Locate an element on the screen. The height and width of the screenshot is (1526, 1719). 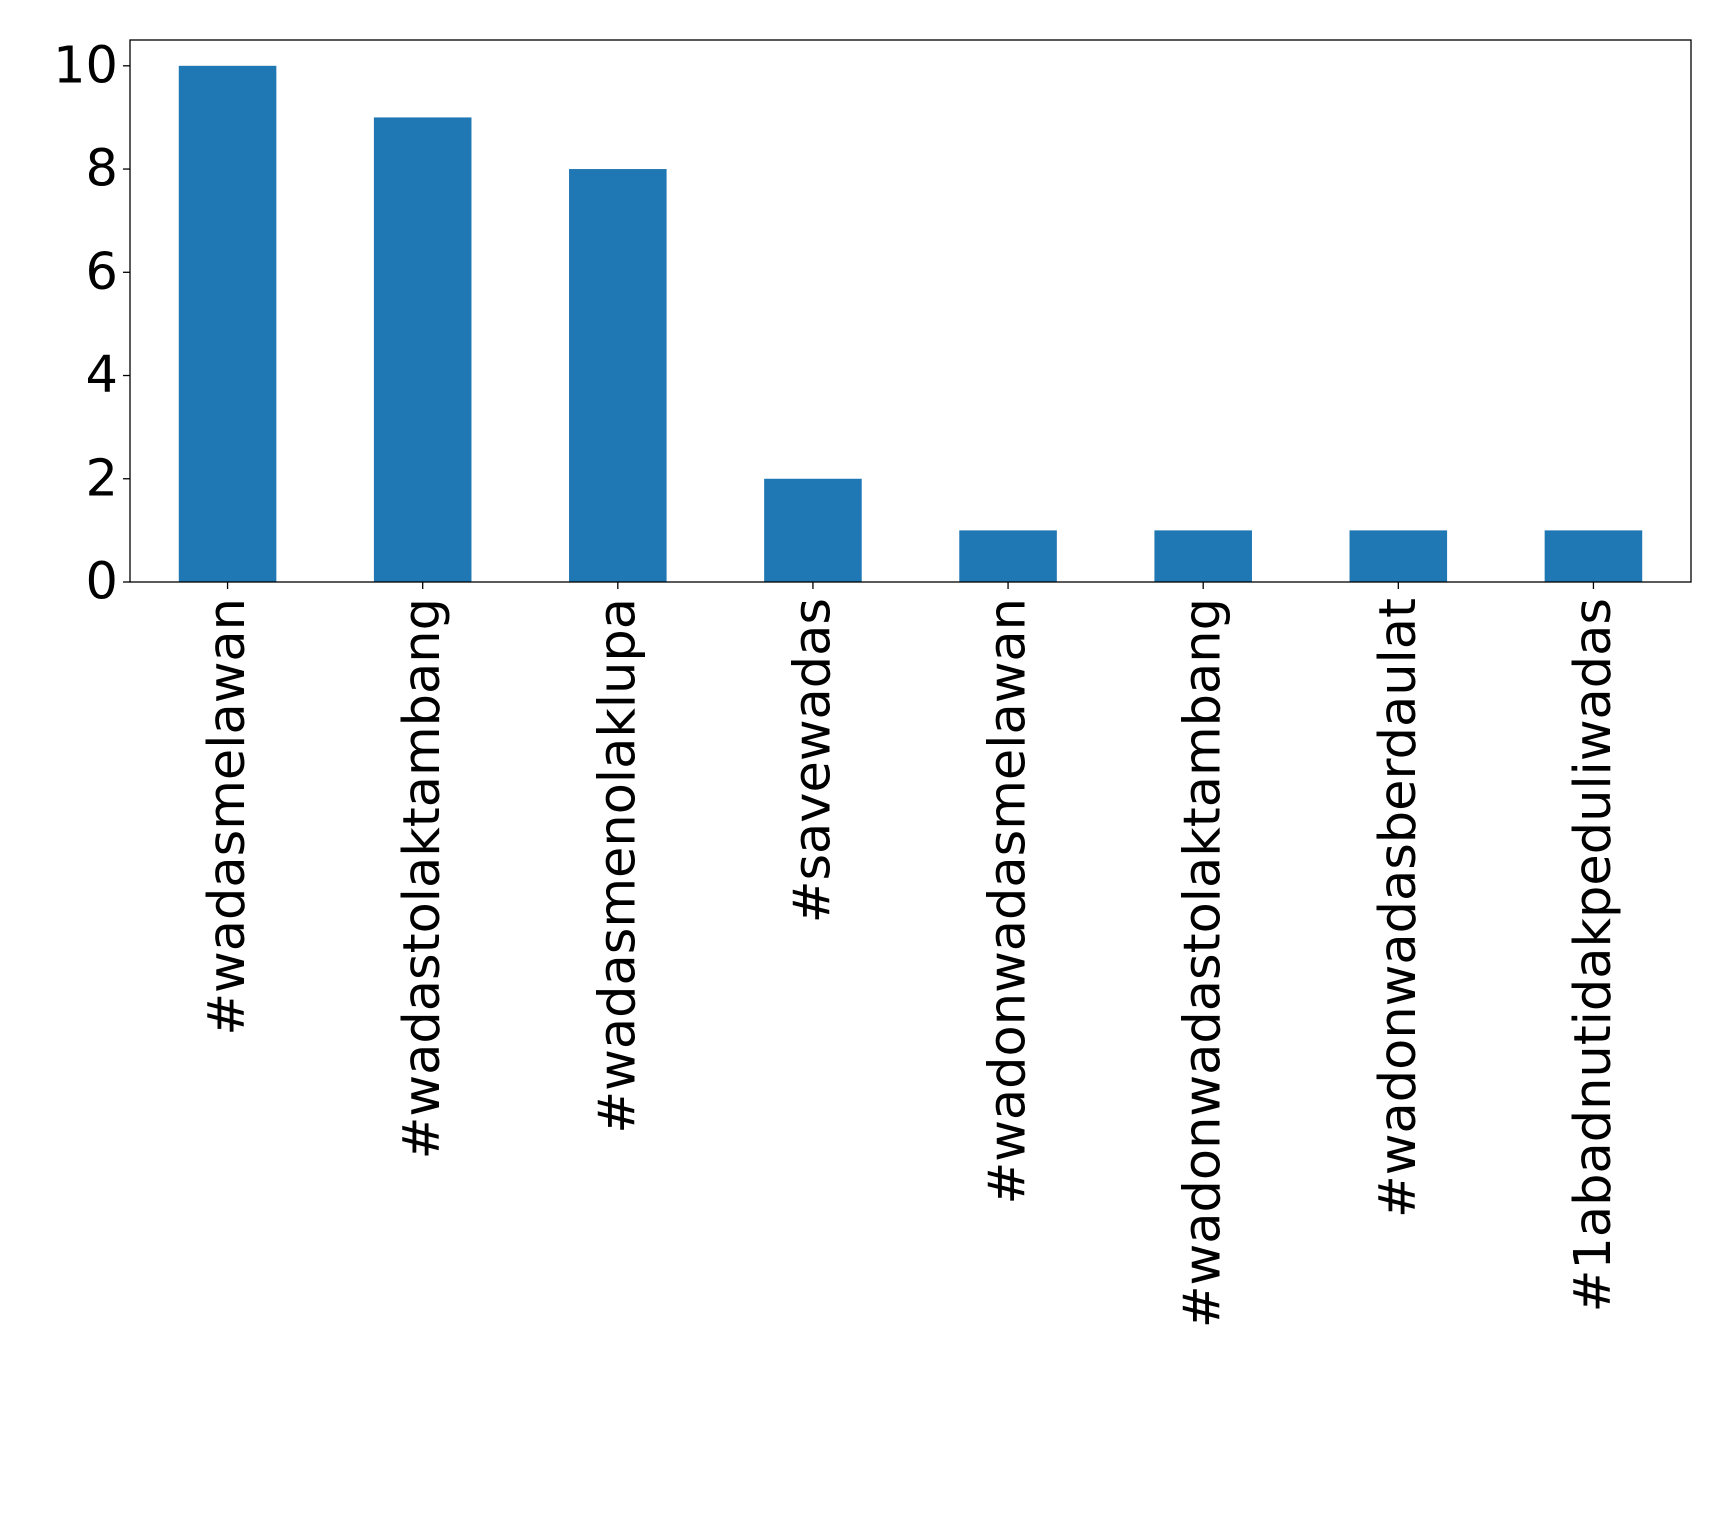
y-tick-label: 8 is located at coordinates (102, 169).